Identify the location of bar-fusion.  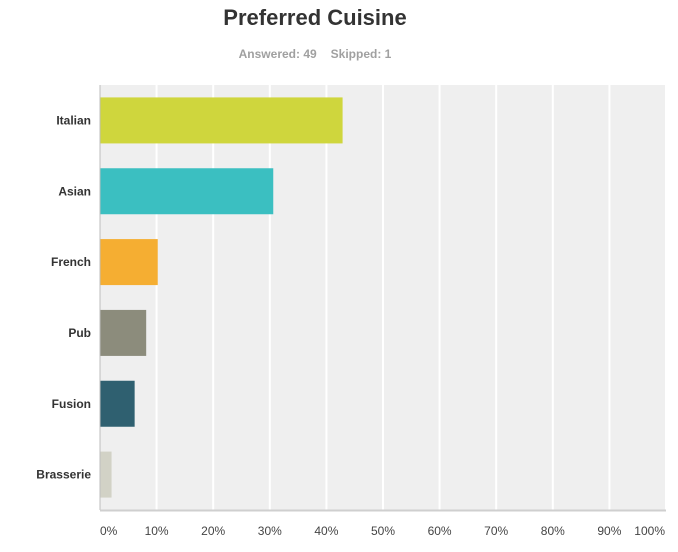
(117, 403).